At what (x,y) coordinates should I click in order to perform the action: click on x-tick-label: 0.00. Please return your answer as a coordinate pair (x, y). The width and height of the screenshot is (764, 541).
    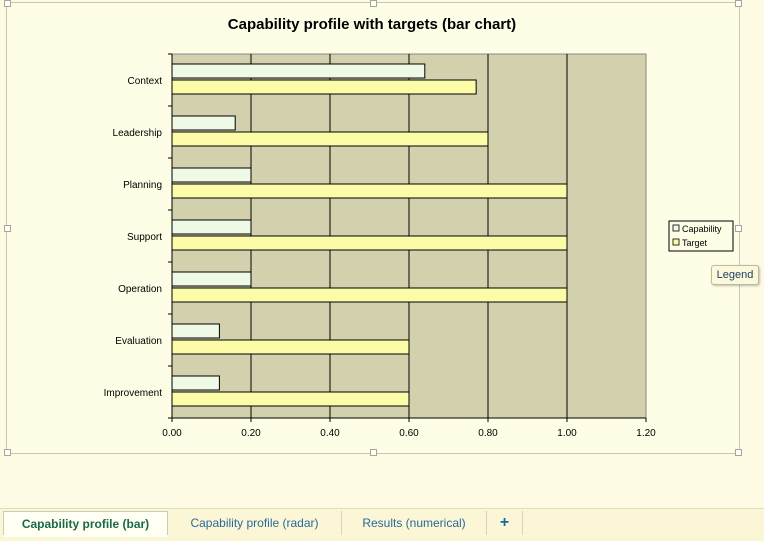
    Looking at the image, I should click on (172, 433).